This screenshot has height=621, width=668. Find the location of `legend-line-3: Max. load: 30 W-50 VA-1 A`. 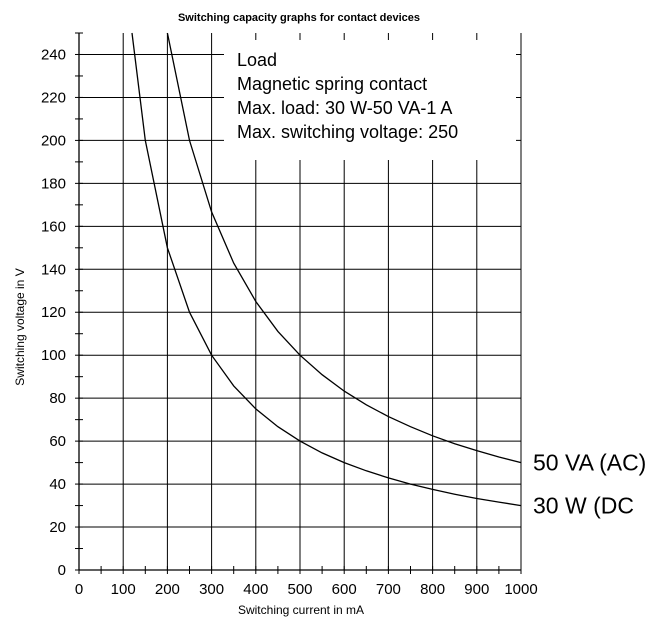

legend-line-3: Max. load: 30 W-50 VA-1 A is located at coordinates (344, 108).